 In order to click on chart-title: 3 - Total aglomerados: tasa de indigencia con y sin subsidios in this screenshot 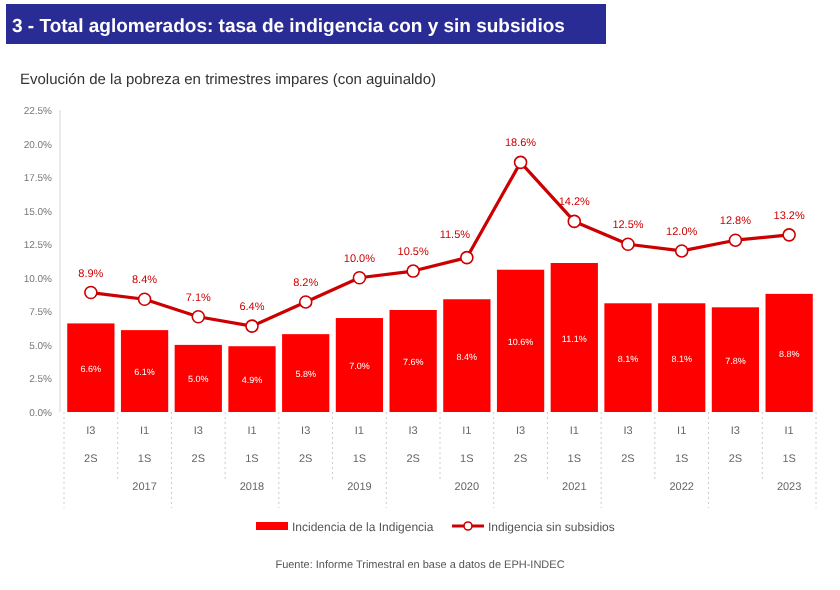, I will do `click(288, 27)`.